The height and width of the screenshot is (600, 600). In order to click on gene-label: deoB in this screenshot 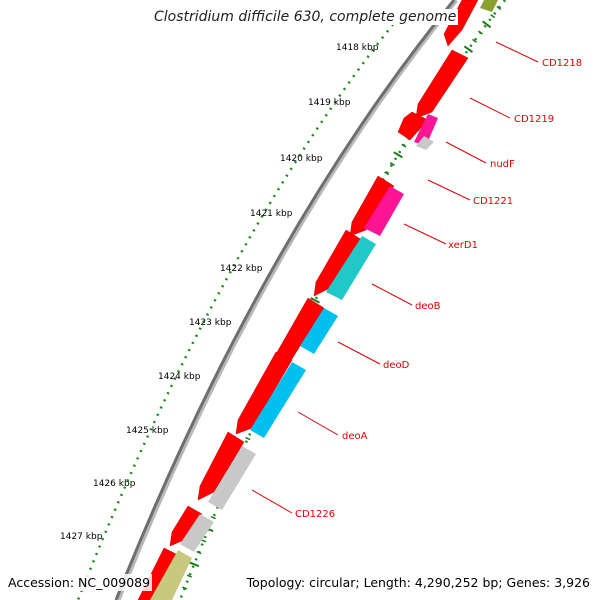, I will do `click(428, 306)`.